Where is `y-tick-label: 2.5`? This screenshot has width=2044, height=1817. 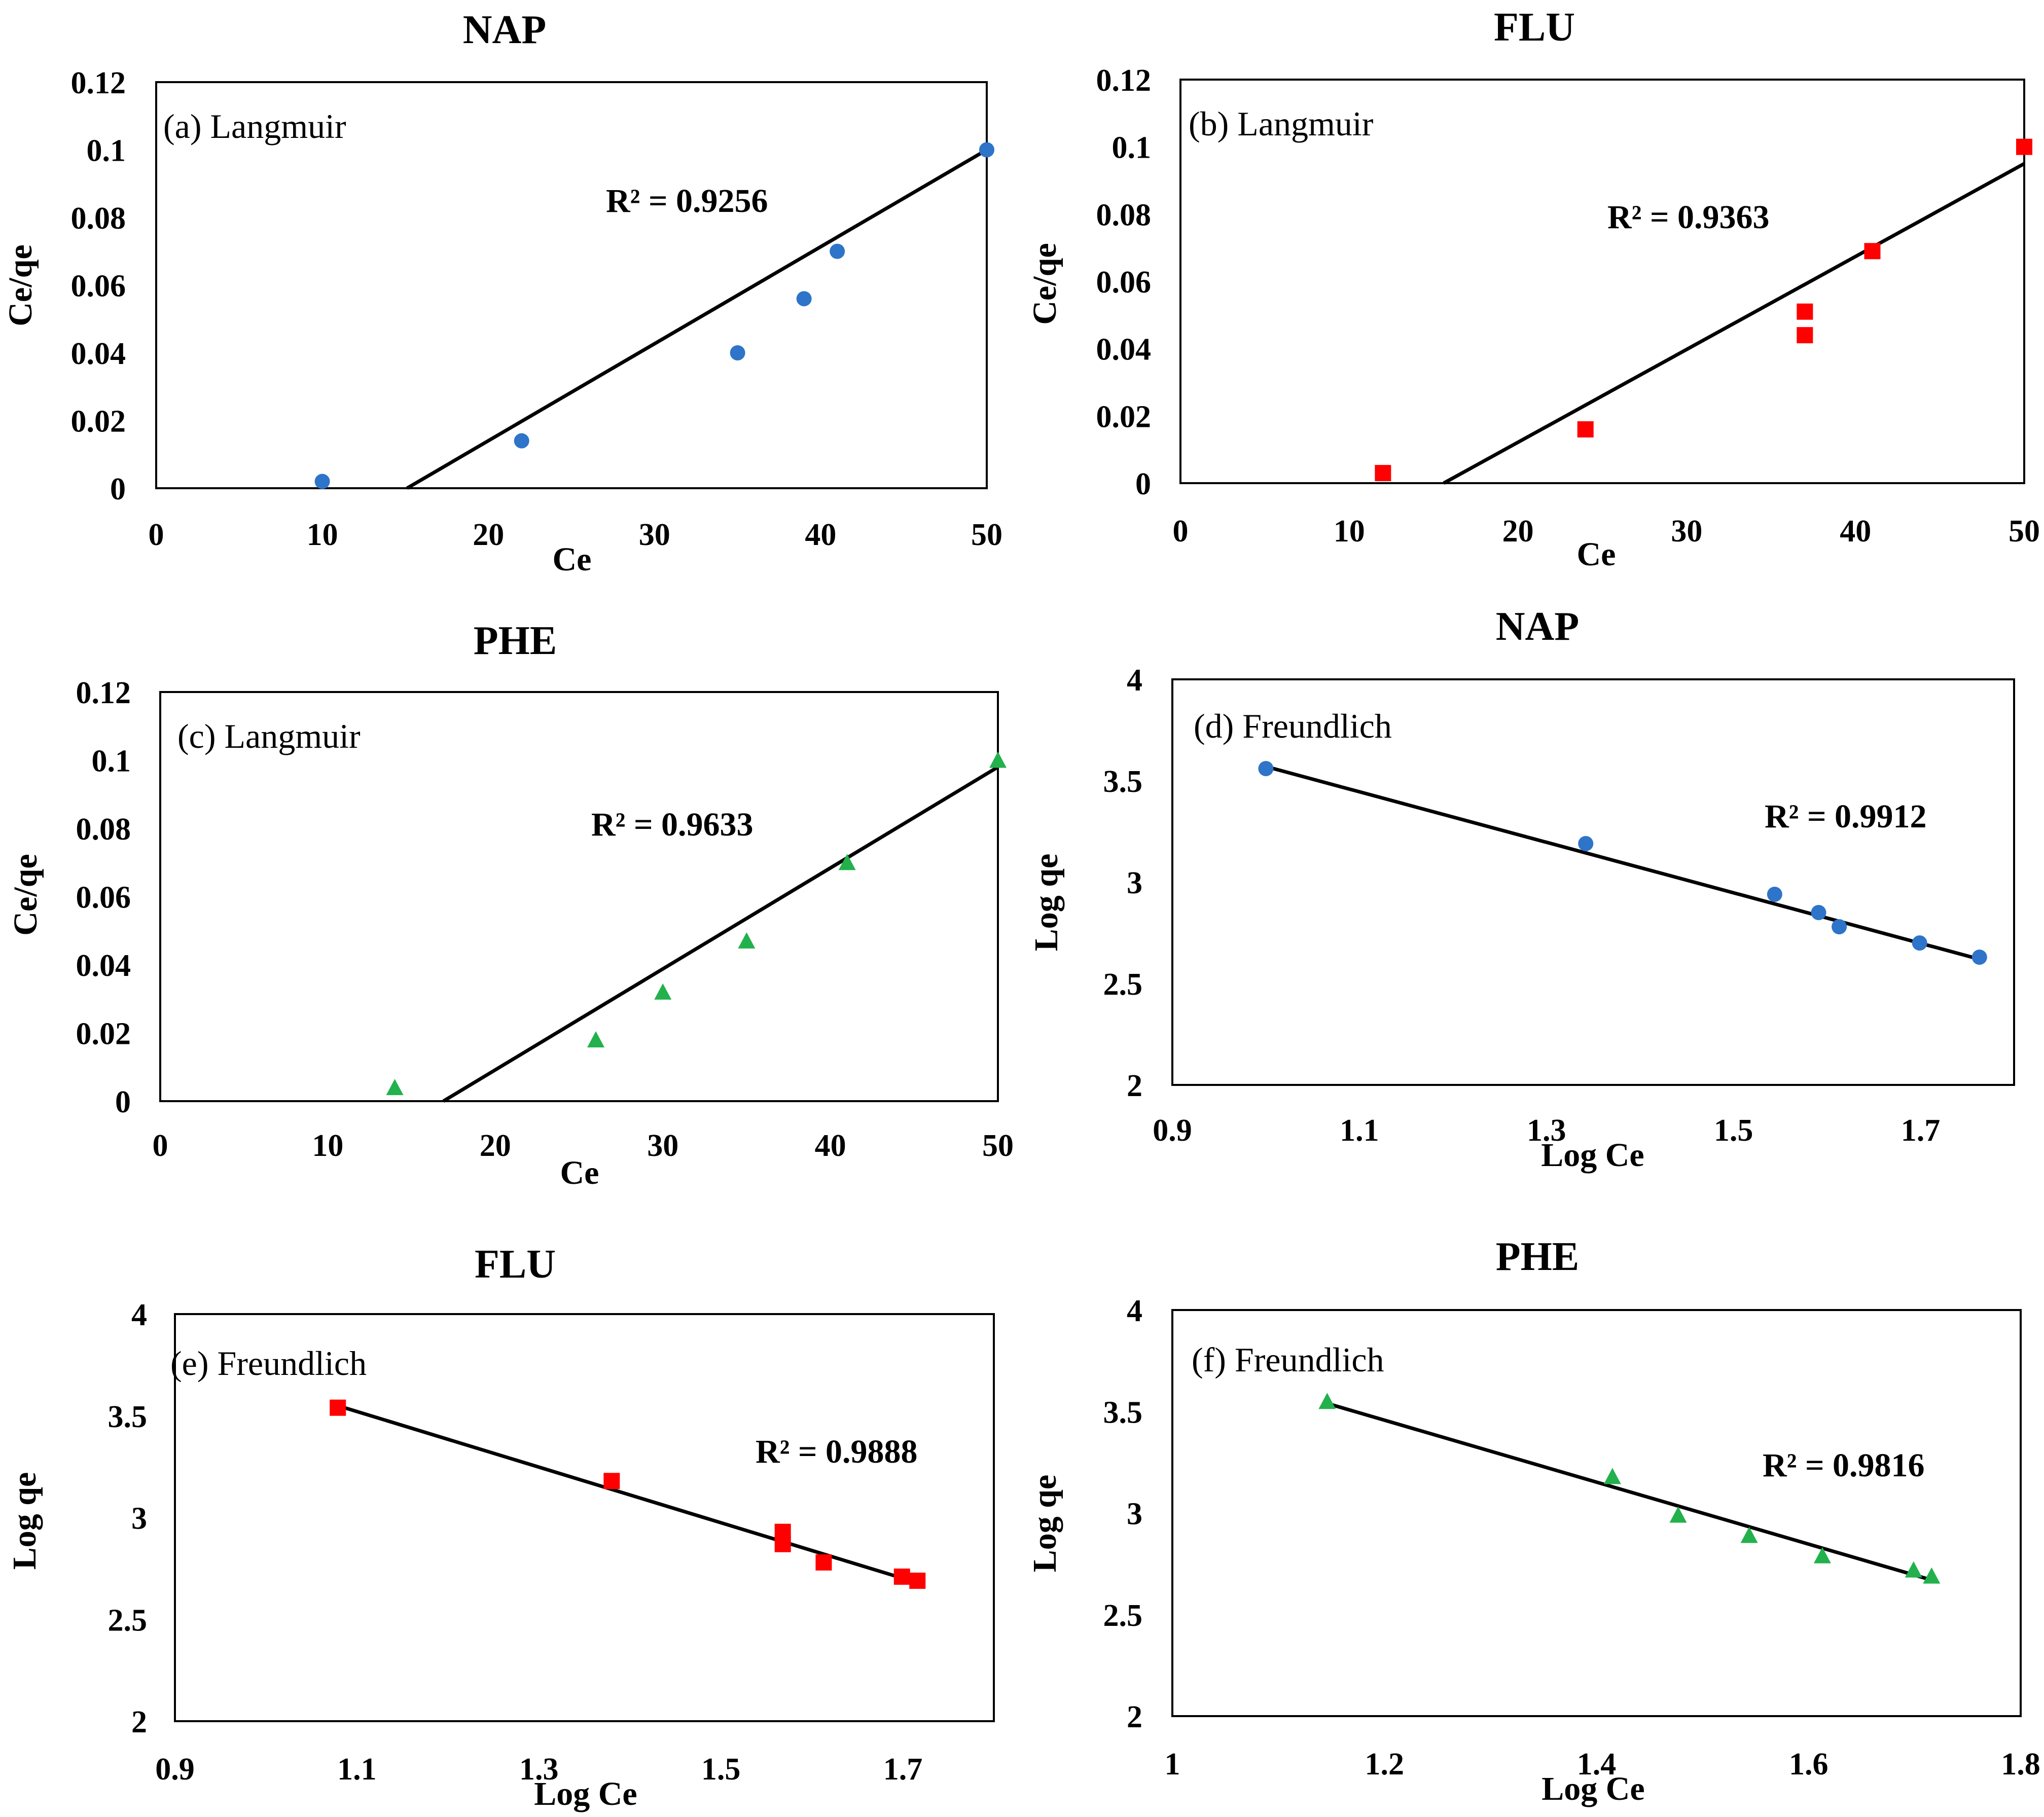
y-tick-label: 2.5 is located at coordinates (1123, 1615).